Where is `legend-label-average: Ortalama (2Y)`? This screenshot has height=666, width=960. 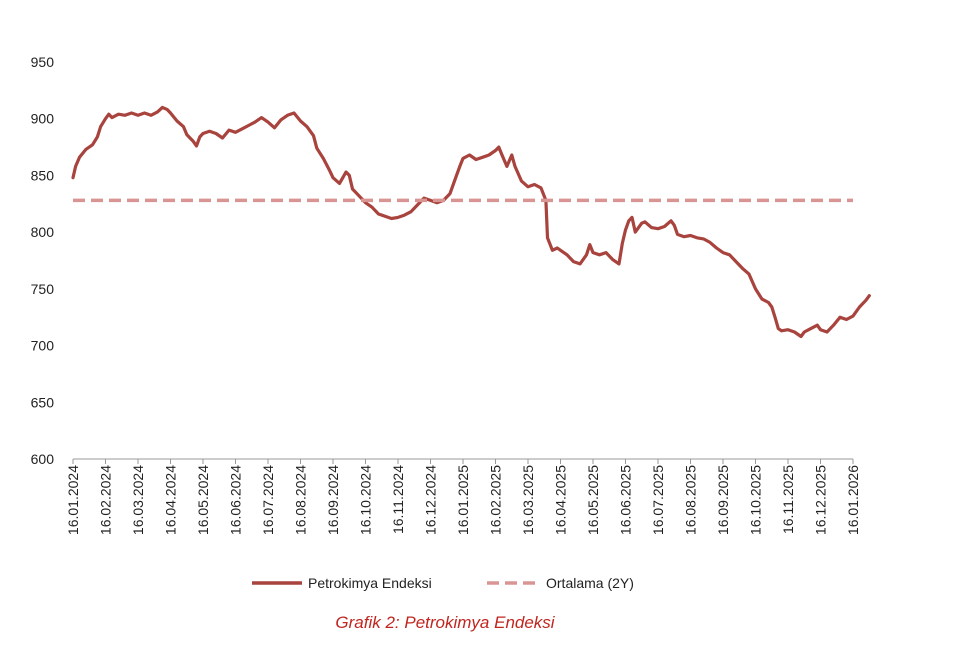 legend-label-average: Ortalama (2Y) is located at coordinates (590, 583).